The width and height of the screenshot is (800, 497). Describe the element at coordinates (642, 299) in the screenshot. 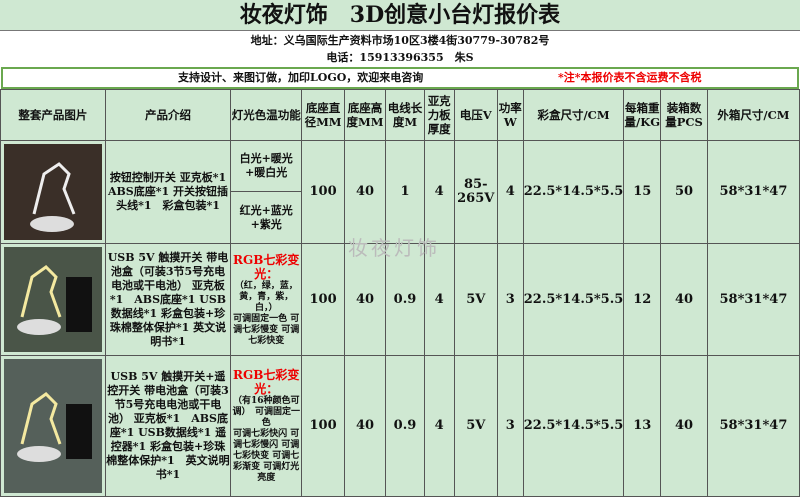

I see `cell: 12` at that location.